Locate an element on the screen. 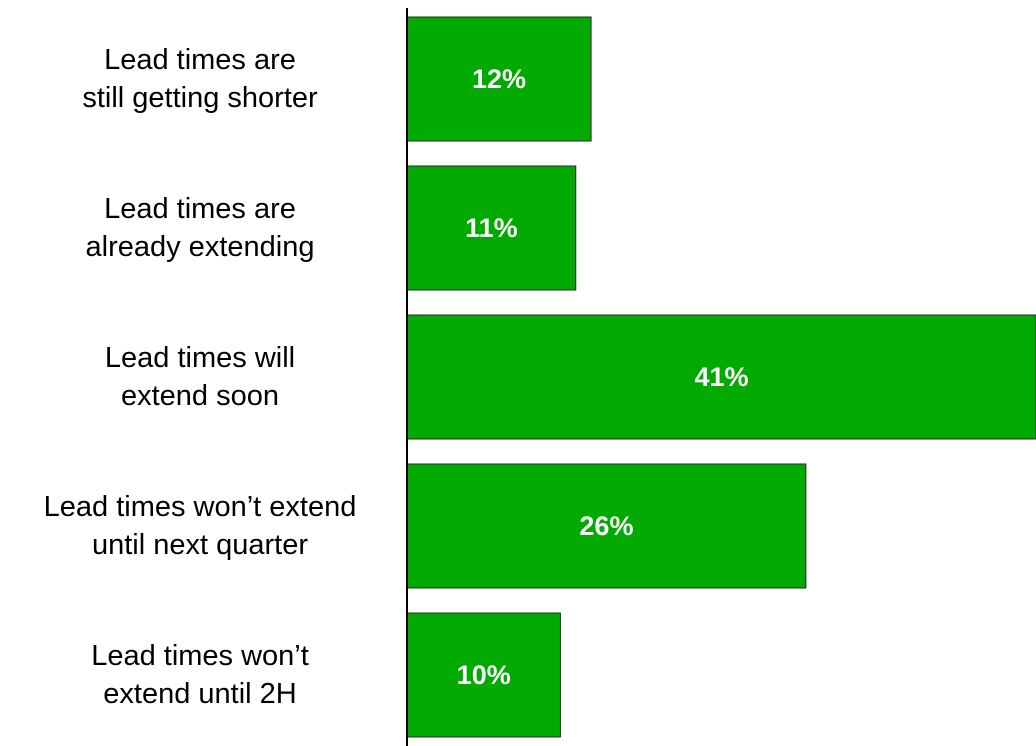 The width and height of the screenshot is (1036, 746). category-label-line: extend soon is located at coordinates (200, 396).